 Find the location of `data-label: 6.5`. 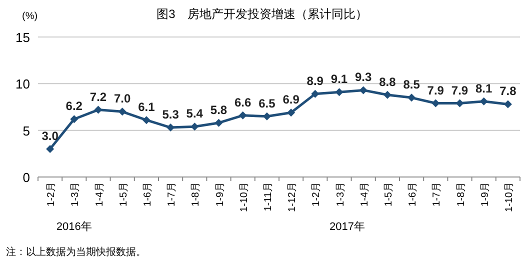

data-label: 6.5 is located at coordinates (267, 103).